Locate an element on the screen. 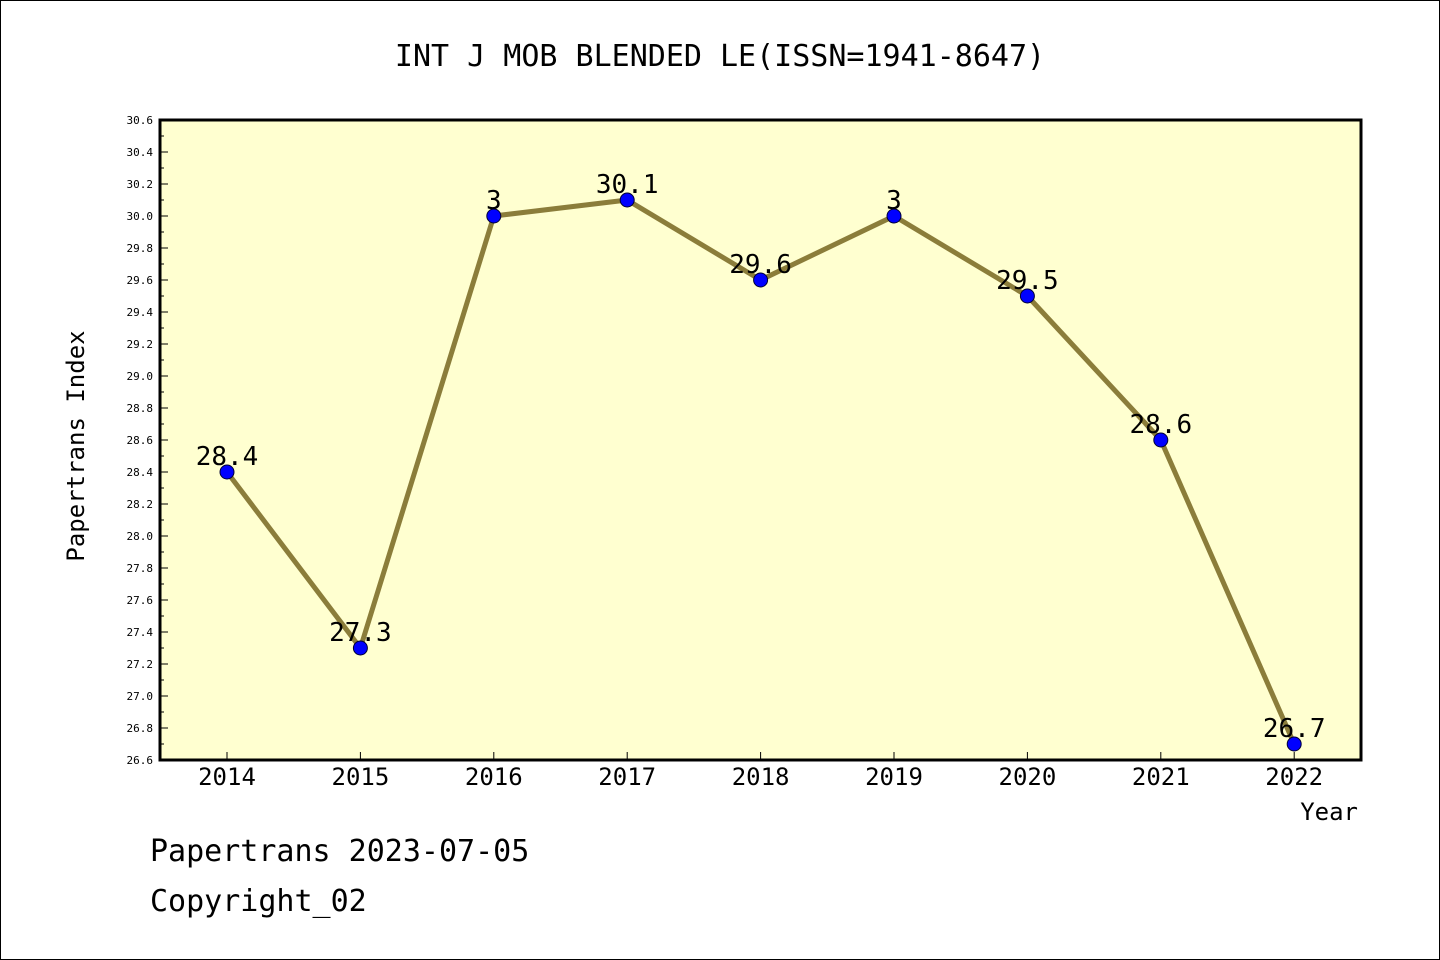 This screenshot has height=960, width=1440. x-tick-label: 2021 is located at coordinates (1161, 777).